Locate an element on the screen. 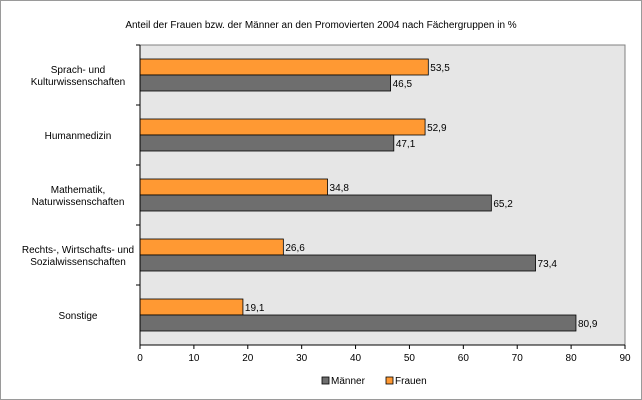 The image size is (642, 400). category-label-0-line-0: Sprach- und is located at coordinates (78, 70).